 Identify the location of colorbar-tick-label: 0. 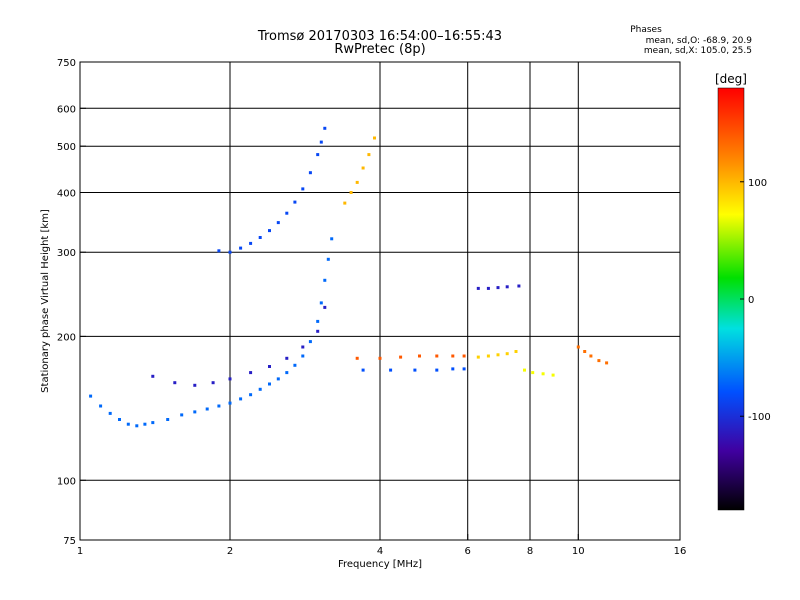
(751, 300).